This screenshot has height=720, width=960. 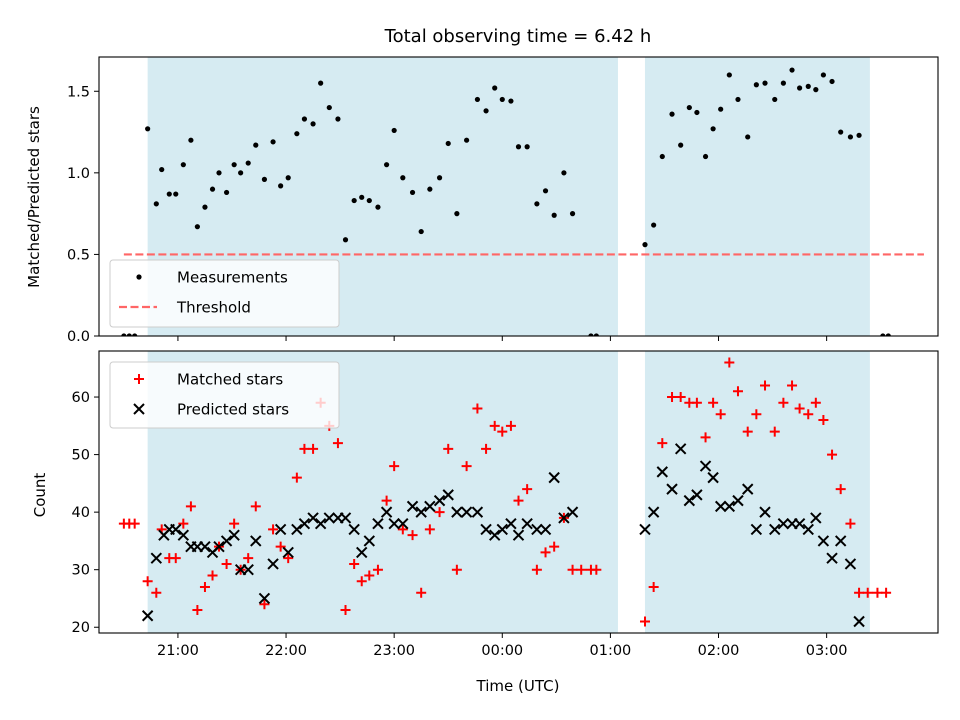 I want to click on legend-label: Matched stars, so click(x=230, y=380).